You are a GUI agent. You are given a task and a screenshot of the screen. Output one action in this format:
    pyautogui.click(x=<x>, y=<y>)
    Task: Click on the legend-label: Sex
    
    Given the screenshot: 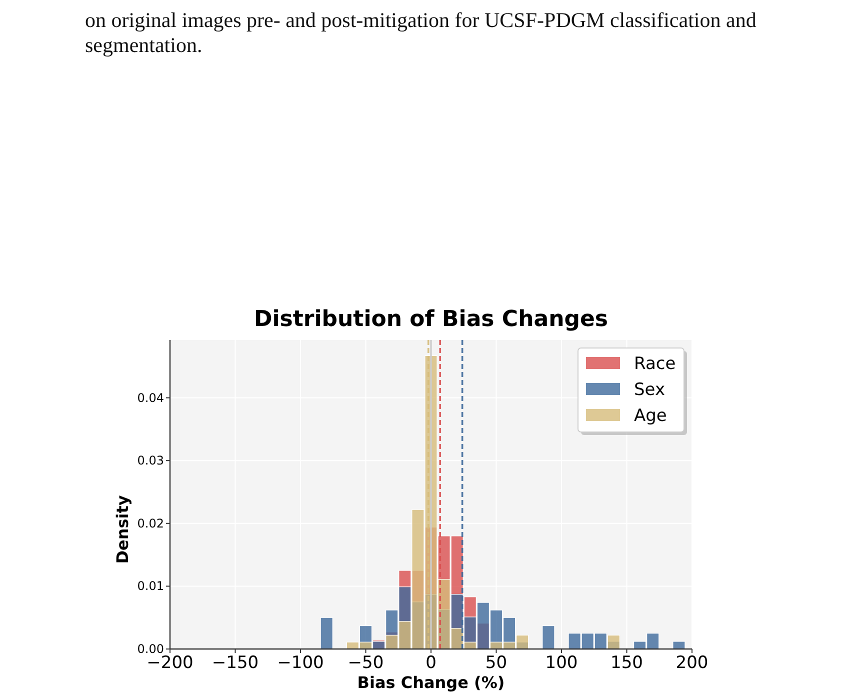 What is the action you would take?
    pyautogui.click(x=650, y=390)
    